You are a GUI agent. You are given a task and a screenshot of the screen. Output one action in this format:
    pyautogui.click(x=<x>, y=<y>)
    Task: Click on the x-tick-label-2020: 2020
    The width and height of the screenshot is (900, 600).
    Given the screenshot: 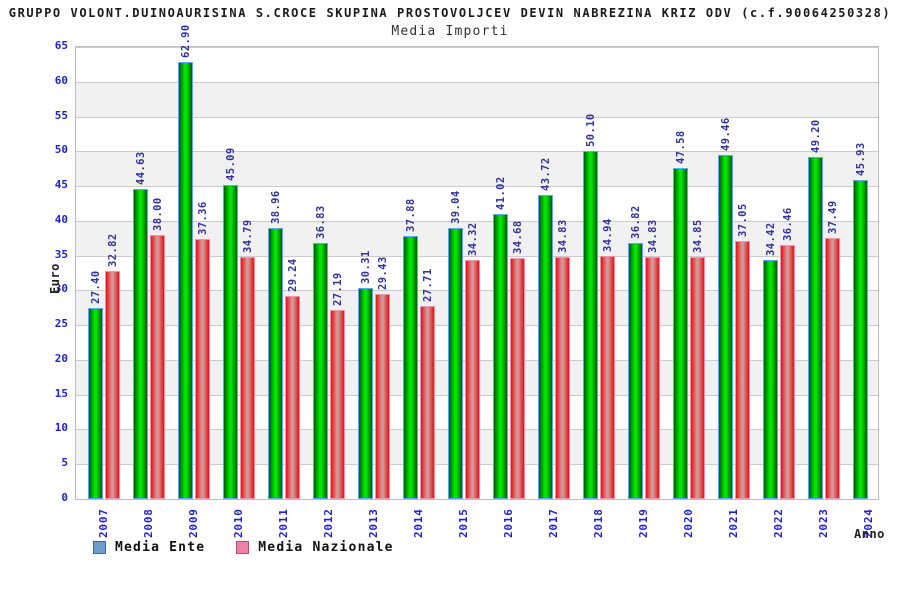 What is the action you would take?
    pyautogui.click(x=688, y=523)
    